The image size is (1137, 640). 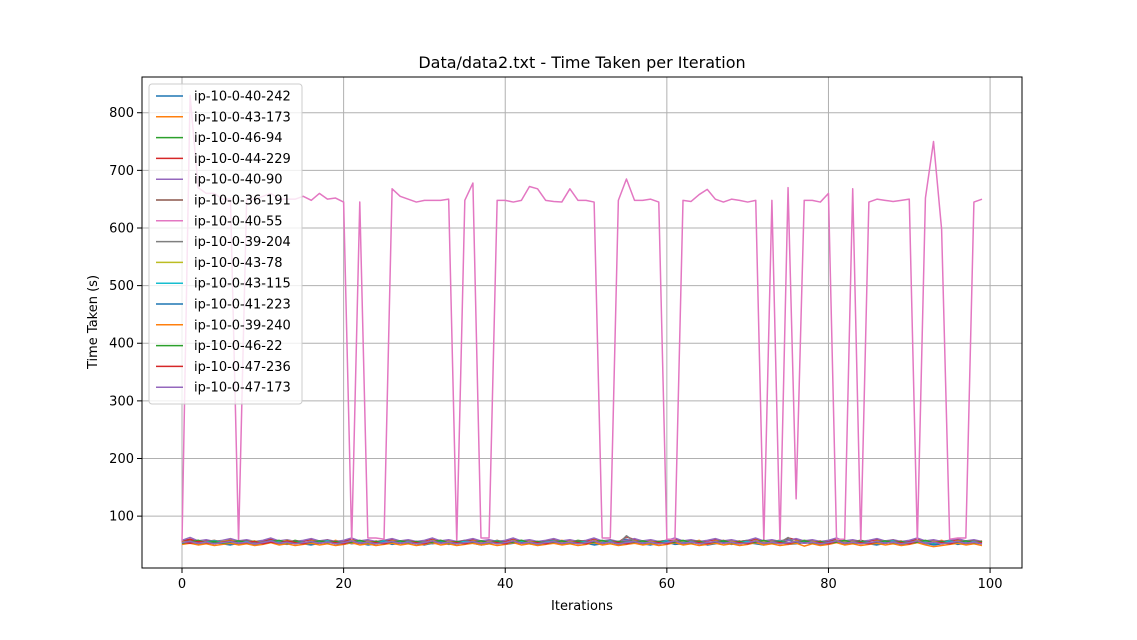 I want to click on legend-label: ip-10-0-43-173, so click(x=242, y=117).